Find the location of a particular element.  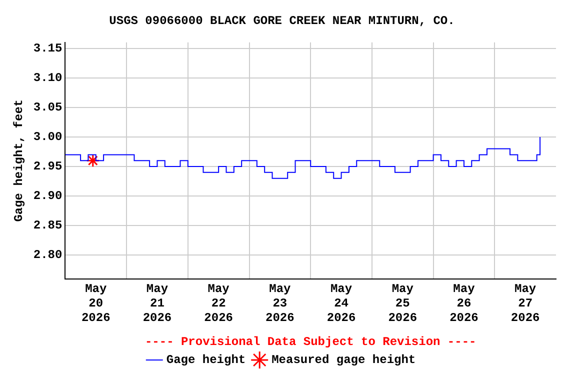

x-tick-label: May 23 2026 is located at coordinates (280, 303).